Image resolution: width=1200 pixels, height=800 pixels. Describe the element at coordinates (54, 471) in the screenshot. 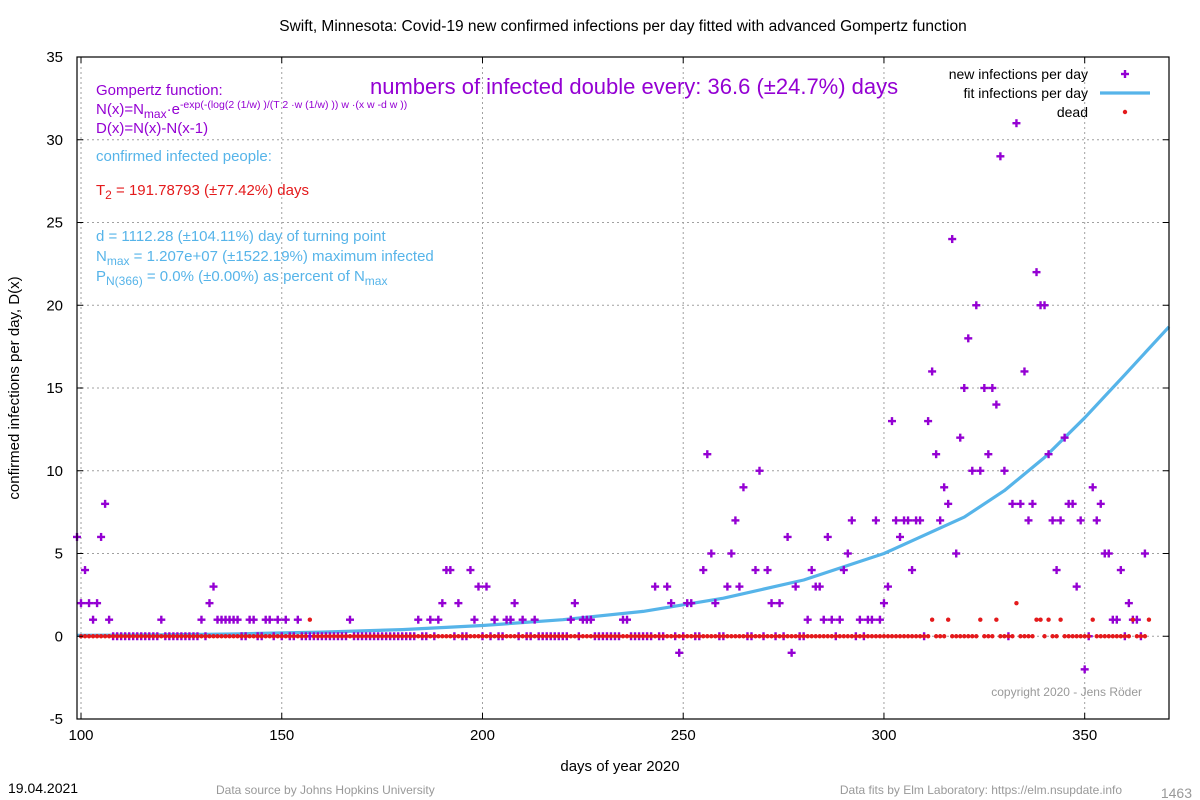

I see `y-tick-label: 10` at that location.